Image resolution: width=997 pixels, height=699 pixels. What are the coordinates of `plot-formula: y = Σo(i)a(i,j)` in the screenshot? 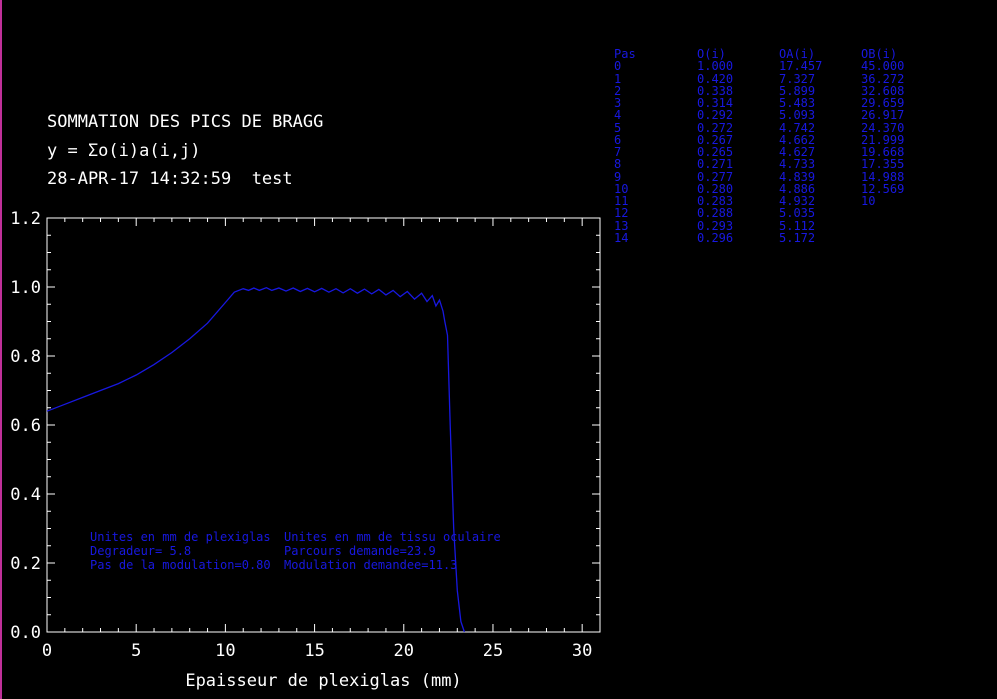 It's located at (124, 151).